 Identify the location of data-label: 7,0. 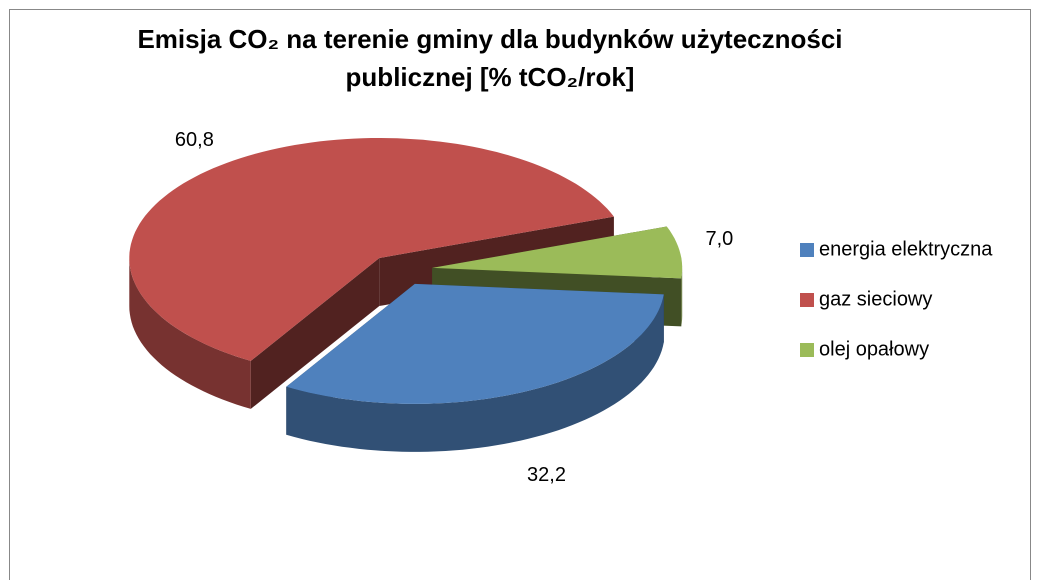
(719, 239).